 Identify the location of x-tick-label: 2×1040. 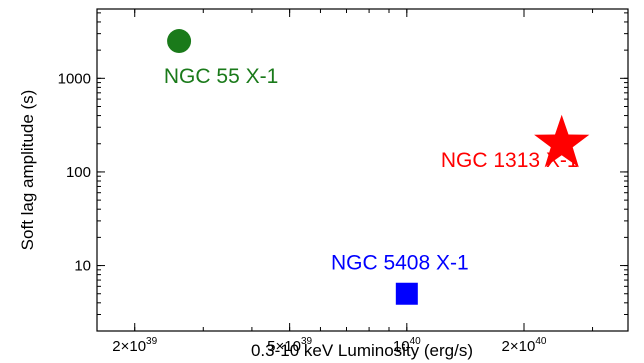
(524, 345).